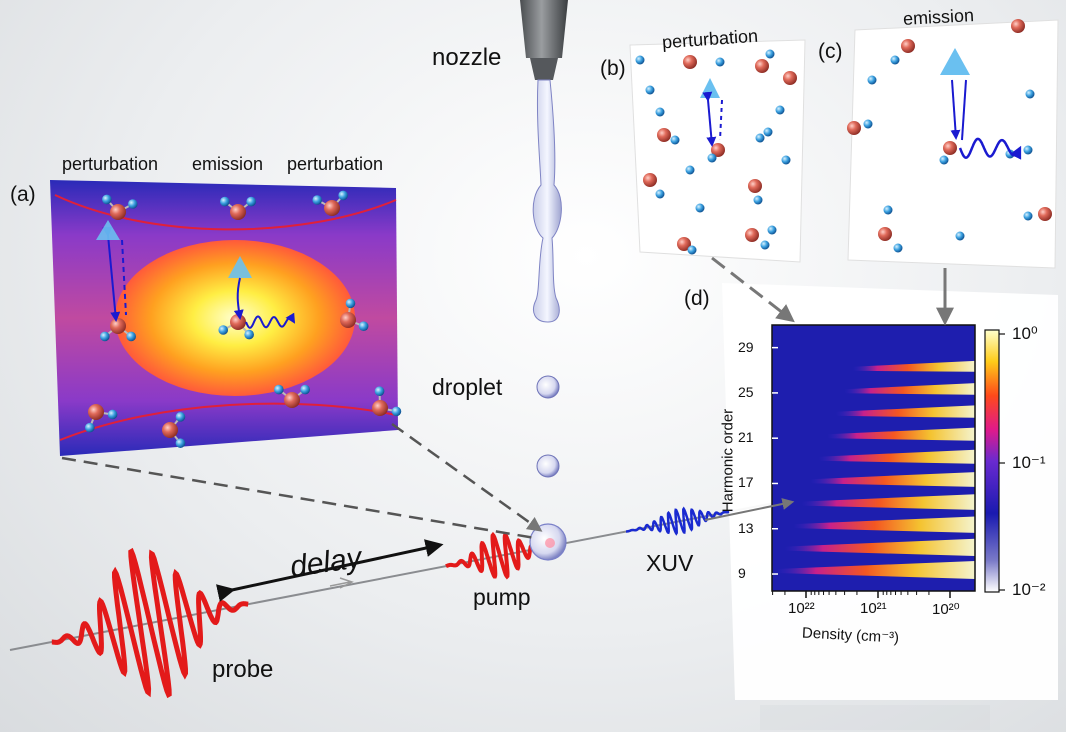  I want to click on connector-b, so click(753, 289).